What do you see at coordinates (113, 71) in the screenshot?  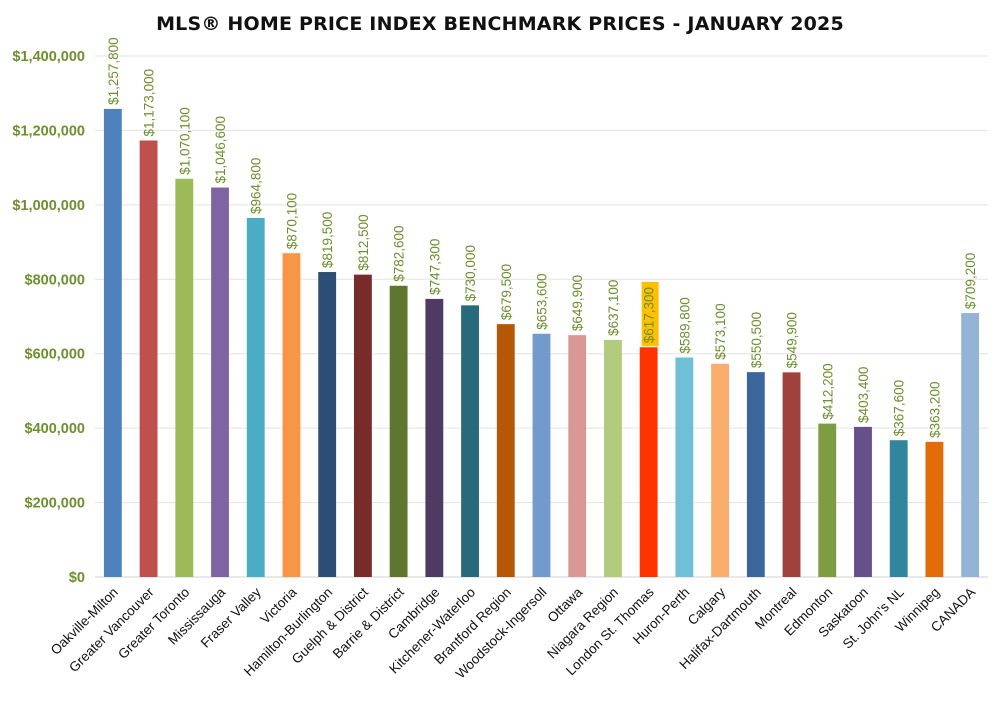 I see `data-label: $1,257,800` at bounding box center [113, 71].